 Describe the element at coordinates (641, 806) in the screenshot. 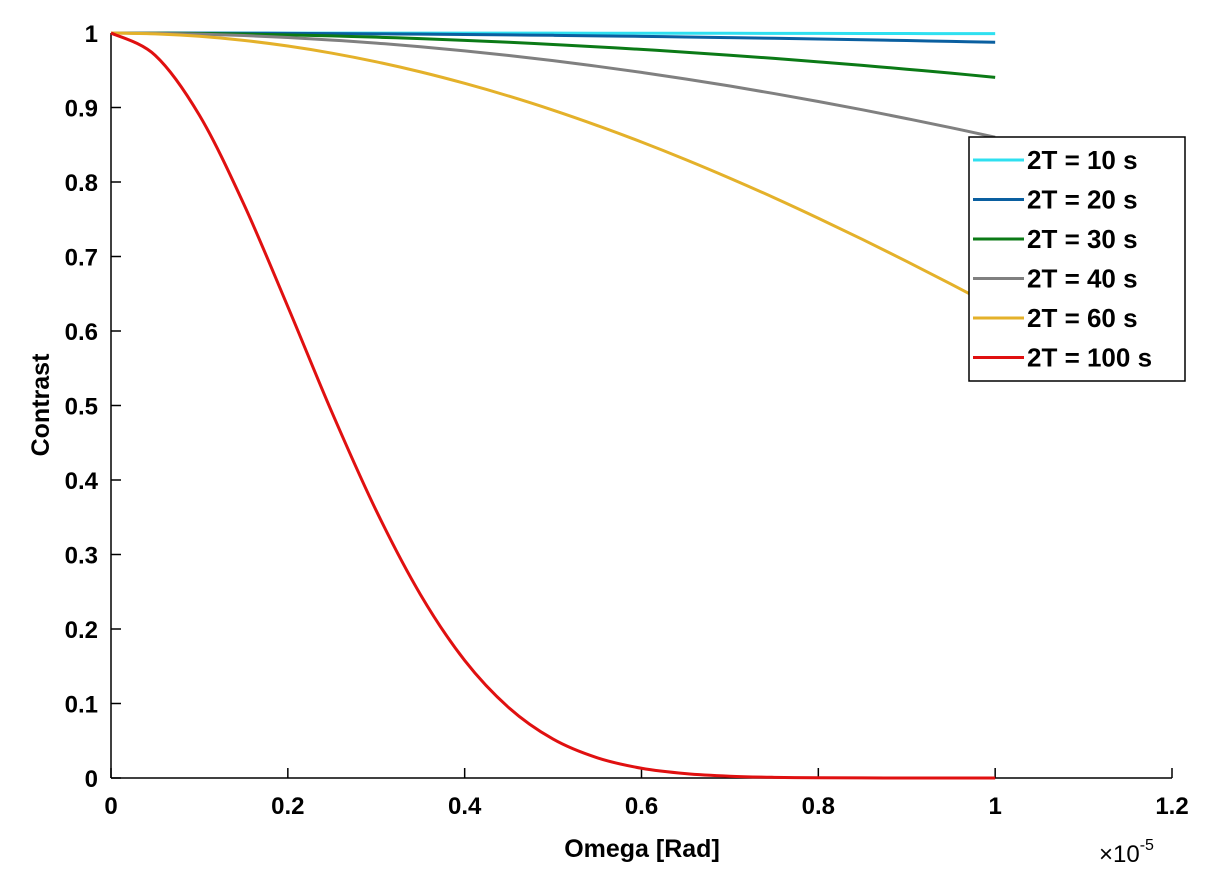

I see `x-tick-label: 0.6` at that location.